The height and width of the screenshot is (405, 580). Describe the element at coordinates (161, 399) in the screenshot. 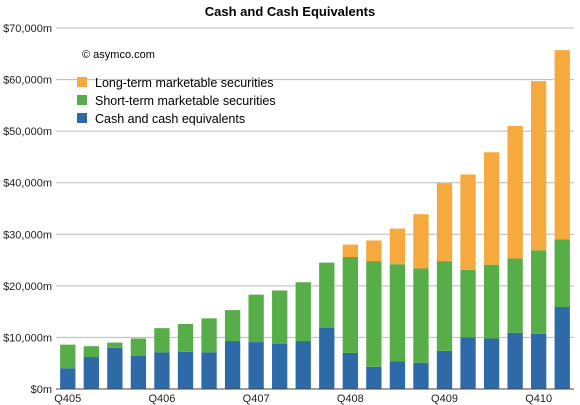

I see `x-tick-label: Q406` at that location.